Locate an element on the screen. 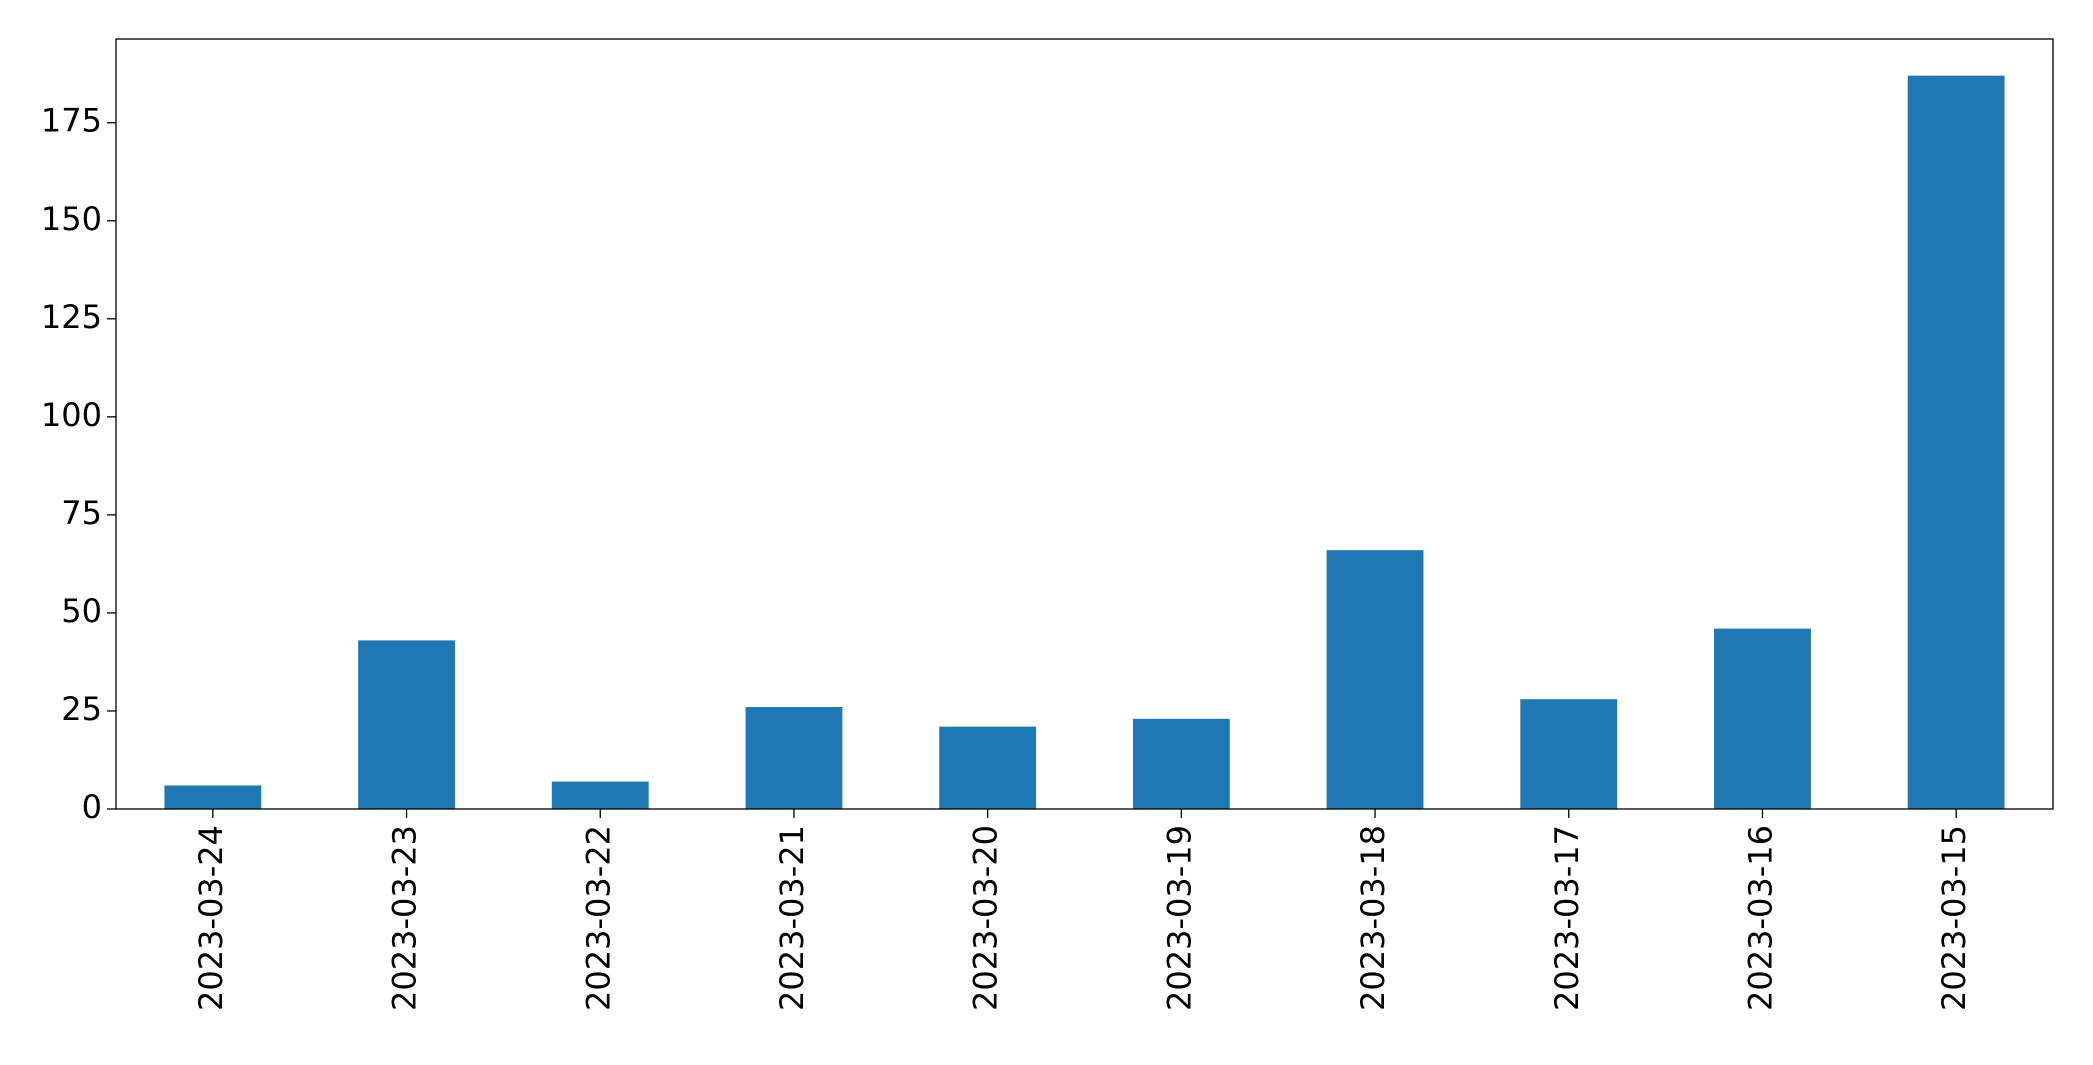 The height and width of the screenshot is (1065, 2093). x-tick-label: 2023-03-18 is located at coordinates (1373, 918).